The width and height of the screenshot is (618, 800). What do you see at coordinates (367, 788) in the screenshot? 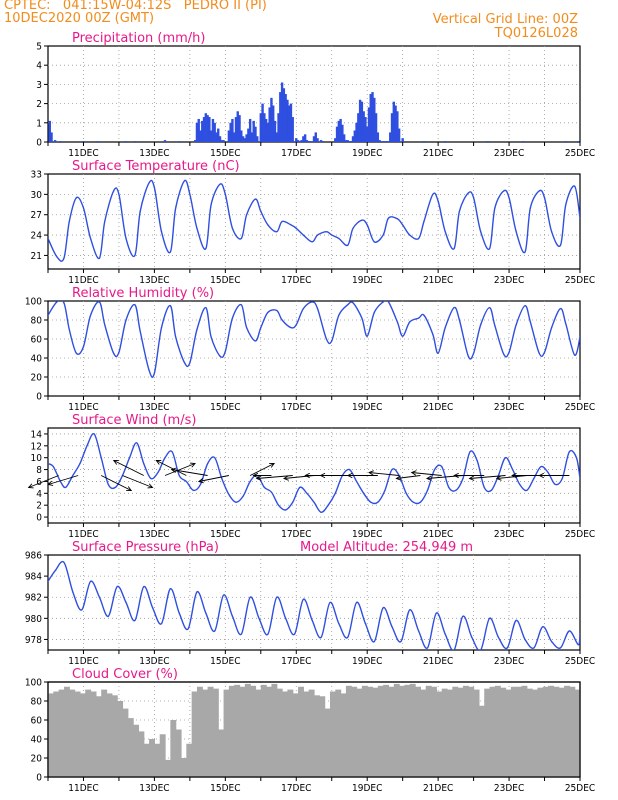
I see `cloud-xtick-label: 19DEC` at bounding box center [367, 788].